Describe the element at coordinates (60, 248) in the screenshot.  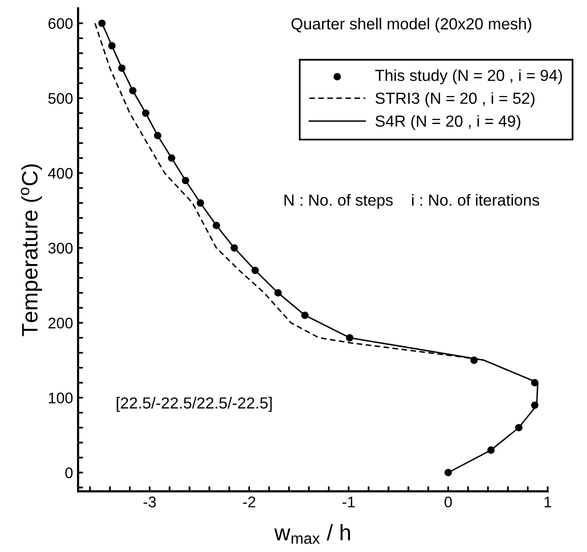
I see `y-tick-label: 300` at that location.